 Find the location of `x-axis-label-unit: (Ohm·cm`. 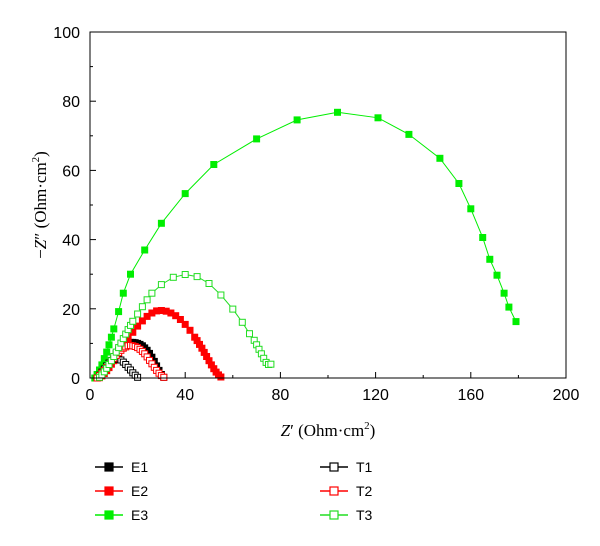

x-axis-label-unit: (Ohm·cm is located at coordinates (329, 430).